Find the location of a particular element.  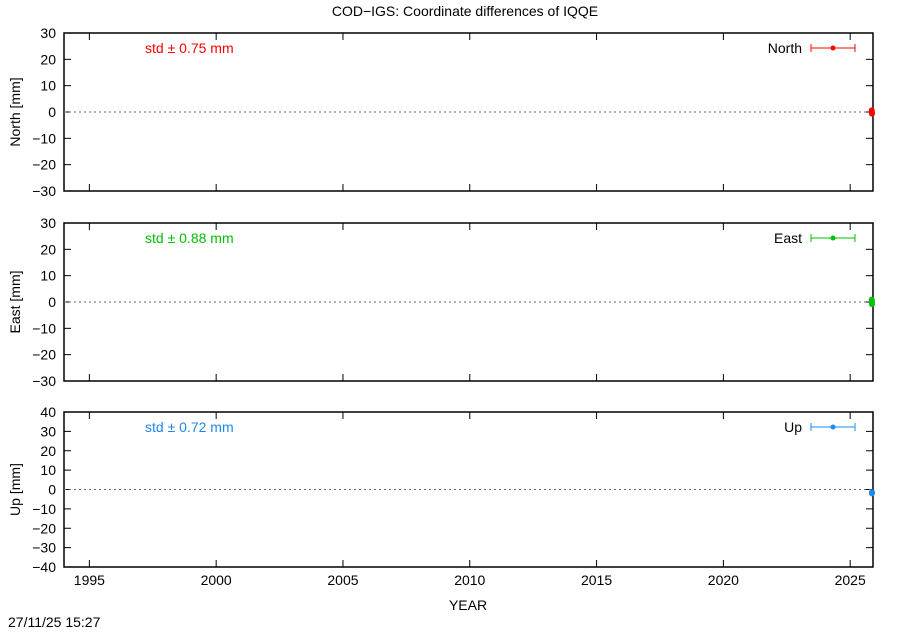

legend-label: Up is located at coordinates (793, 427).